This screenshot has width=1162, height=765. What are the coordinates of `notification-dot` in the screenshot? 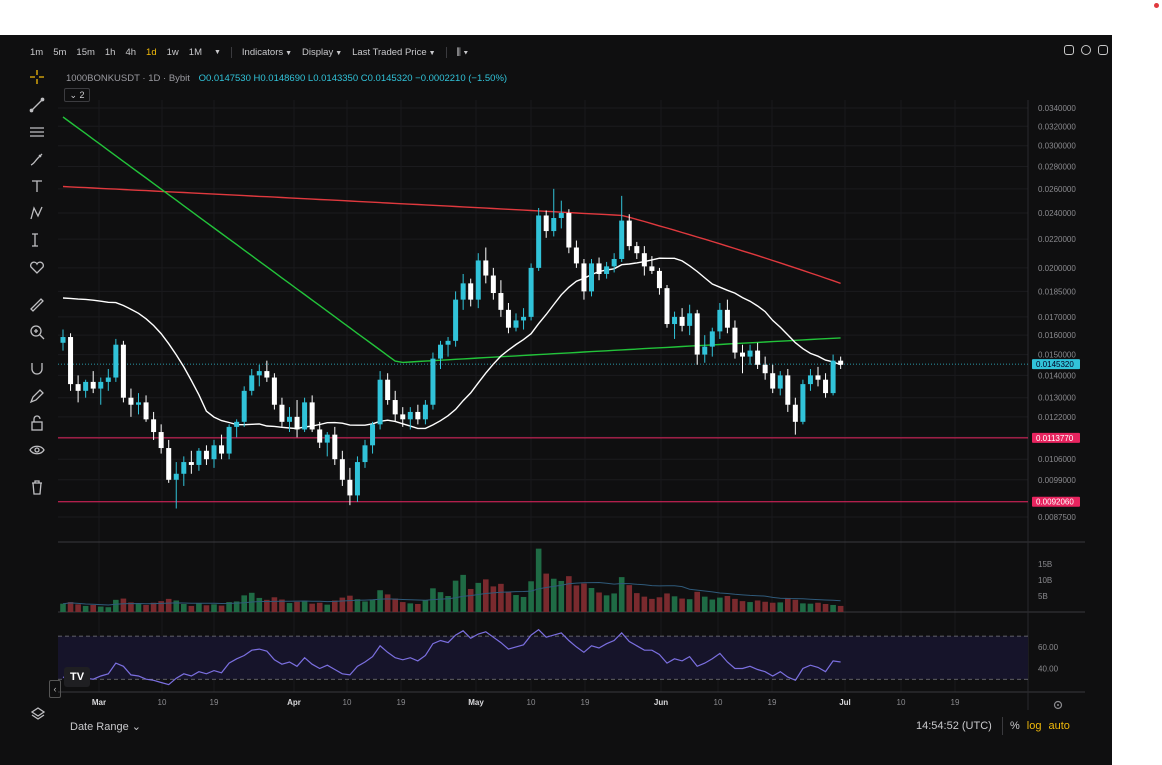 It's located at (1156, 5).